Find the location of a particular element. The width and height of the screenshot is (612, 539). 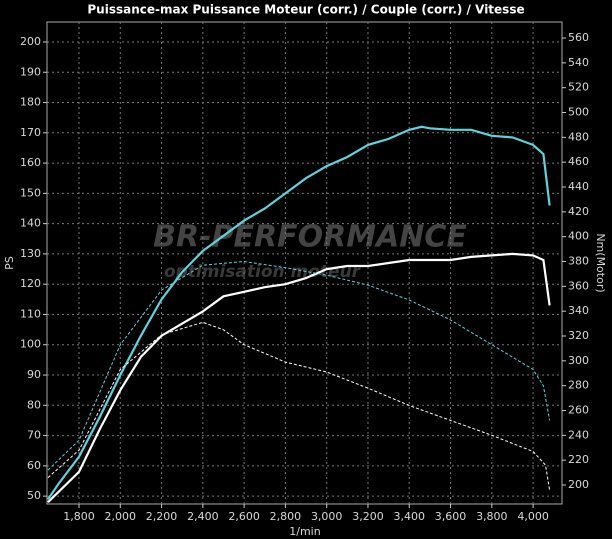

x-tick-label: 1,800 is located at coordinates (79, 516).